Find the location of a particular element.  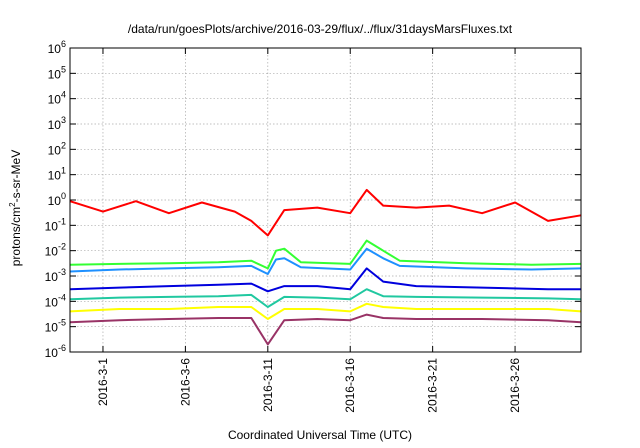

y-tick-exponent: -1 is located at coordinates (62, 221).